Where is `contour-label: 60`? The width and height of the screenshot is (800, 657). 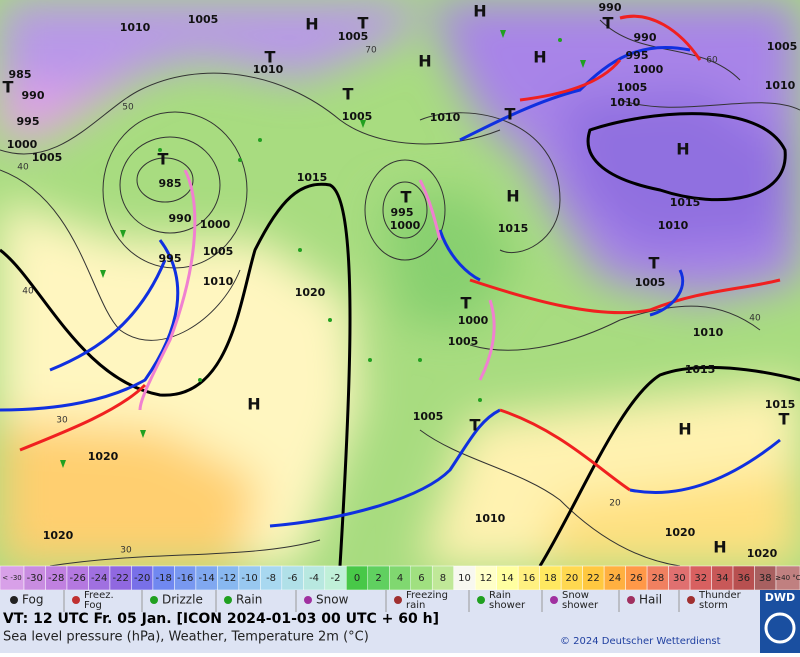 contour-label: 60 is located at coordinates (712, 61).